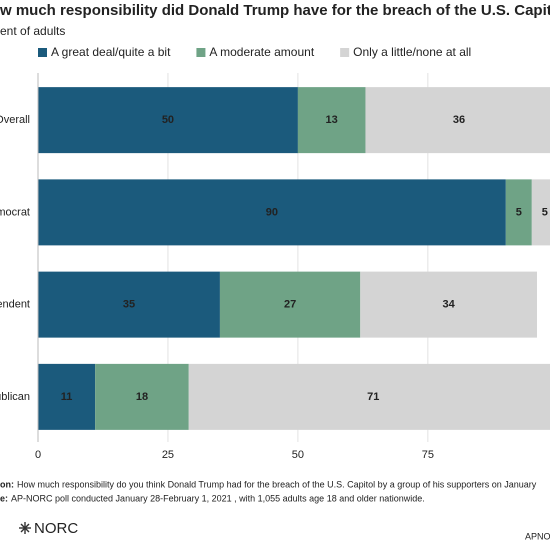 The height and width of the screenshot is (550, 550). I want to click on data-label: 11, so click(67, 397).